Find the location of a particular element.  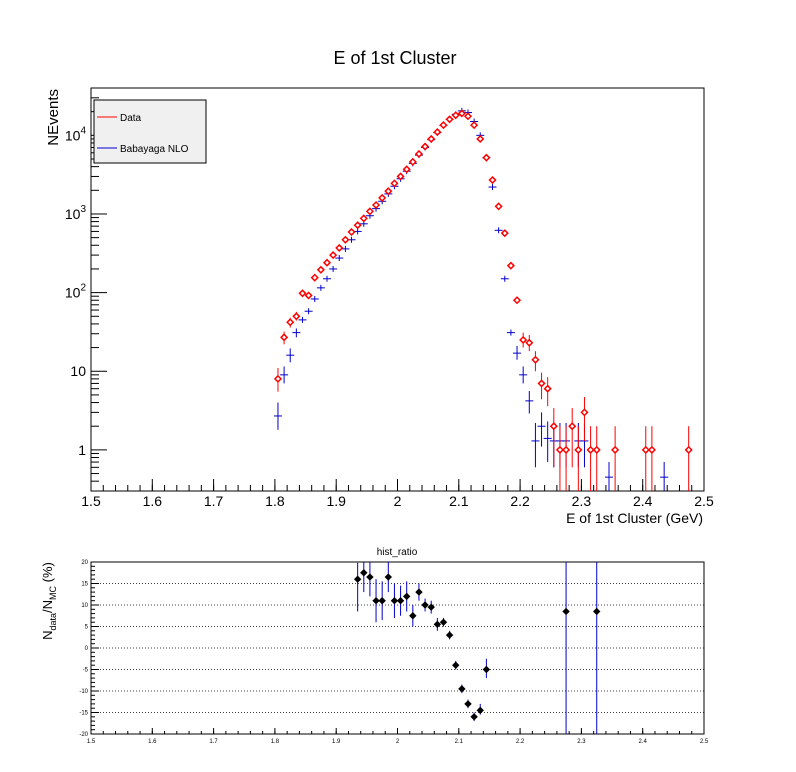

x-tick-label: 1.8 is located at coordinates (275, 742).